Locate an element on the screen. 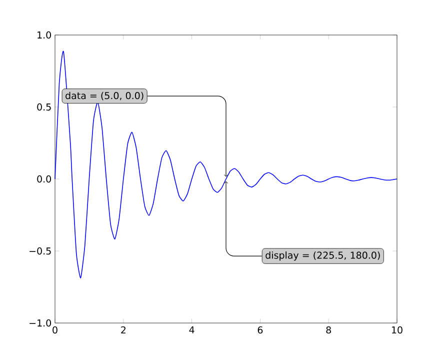 This screenshot has height=360, width=440. x-tick-label: 10 is located at coordinates (397, 330).